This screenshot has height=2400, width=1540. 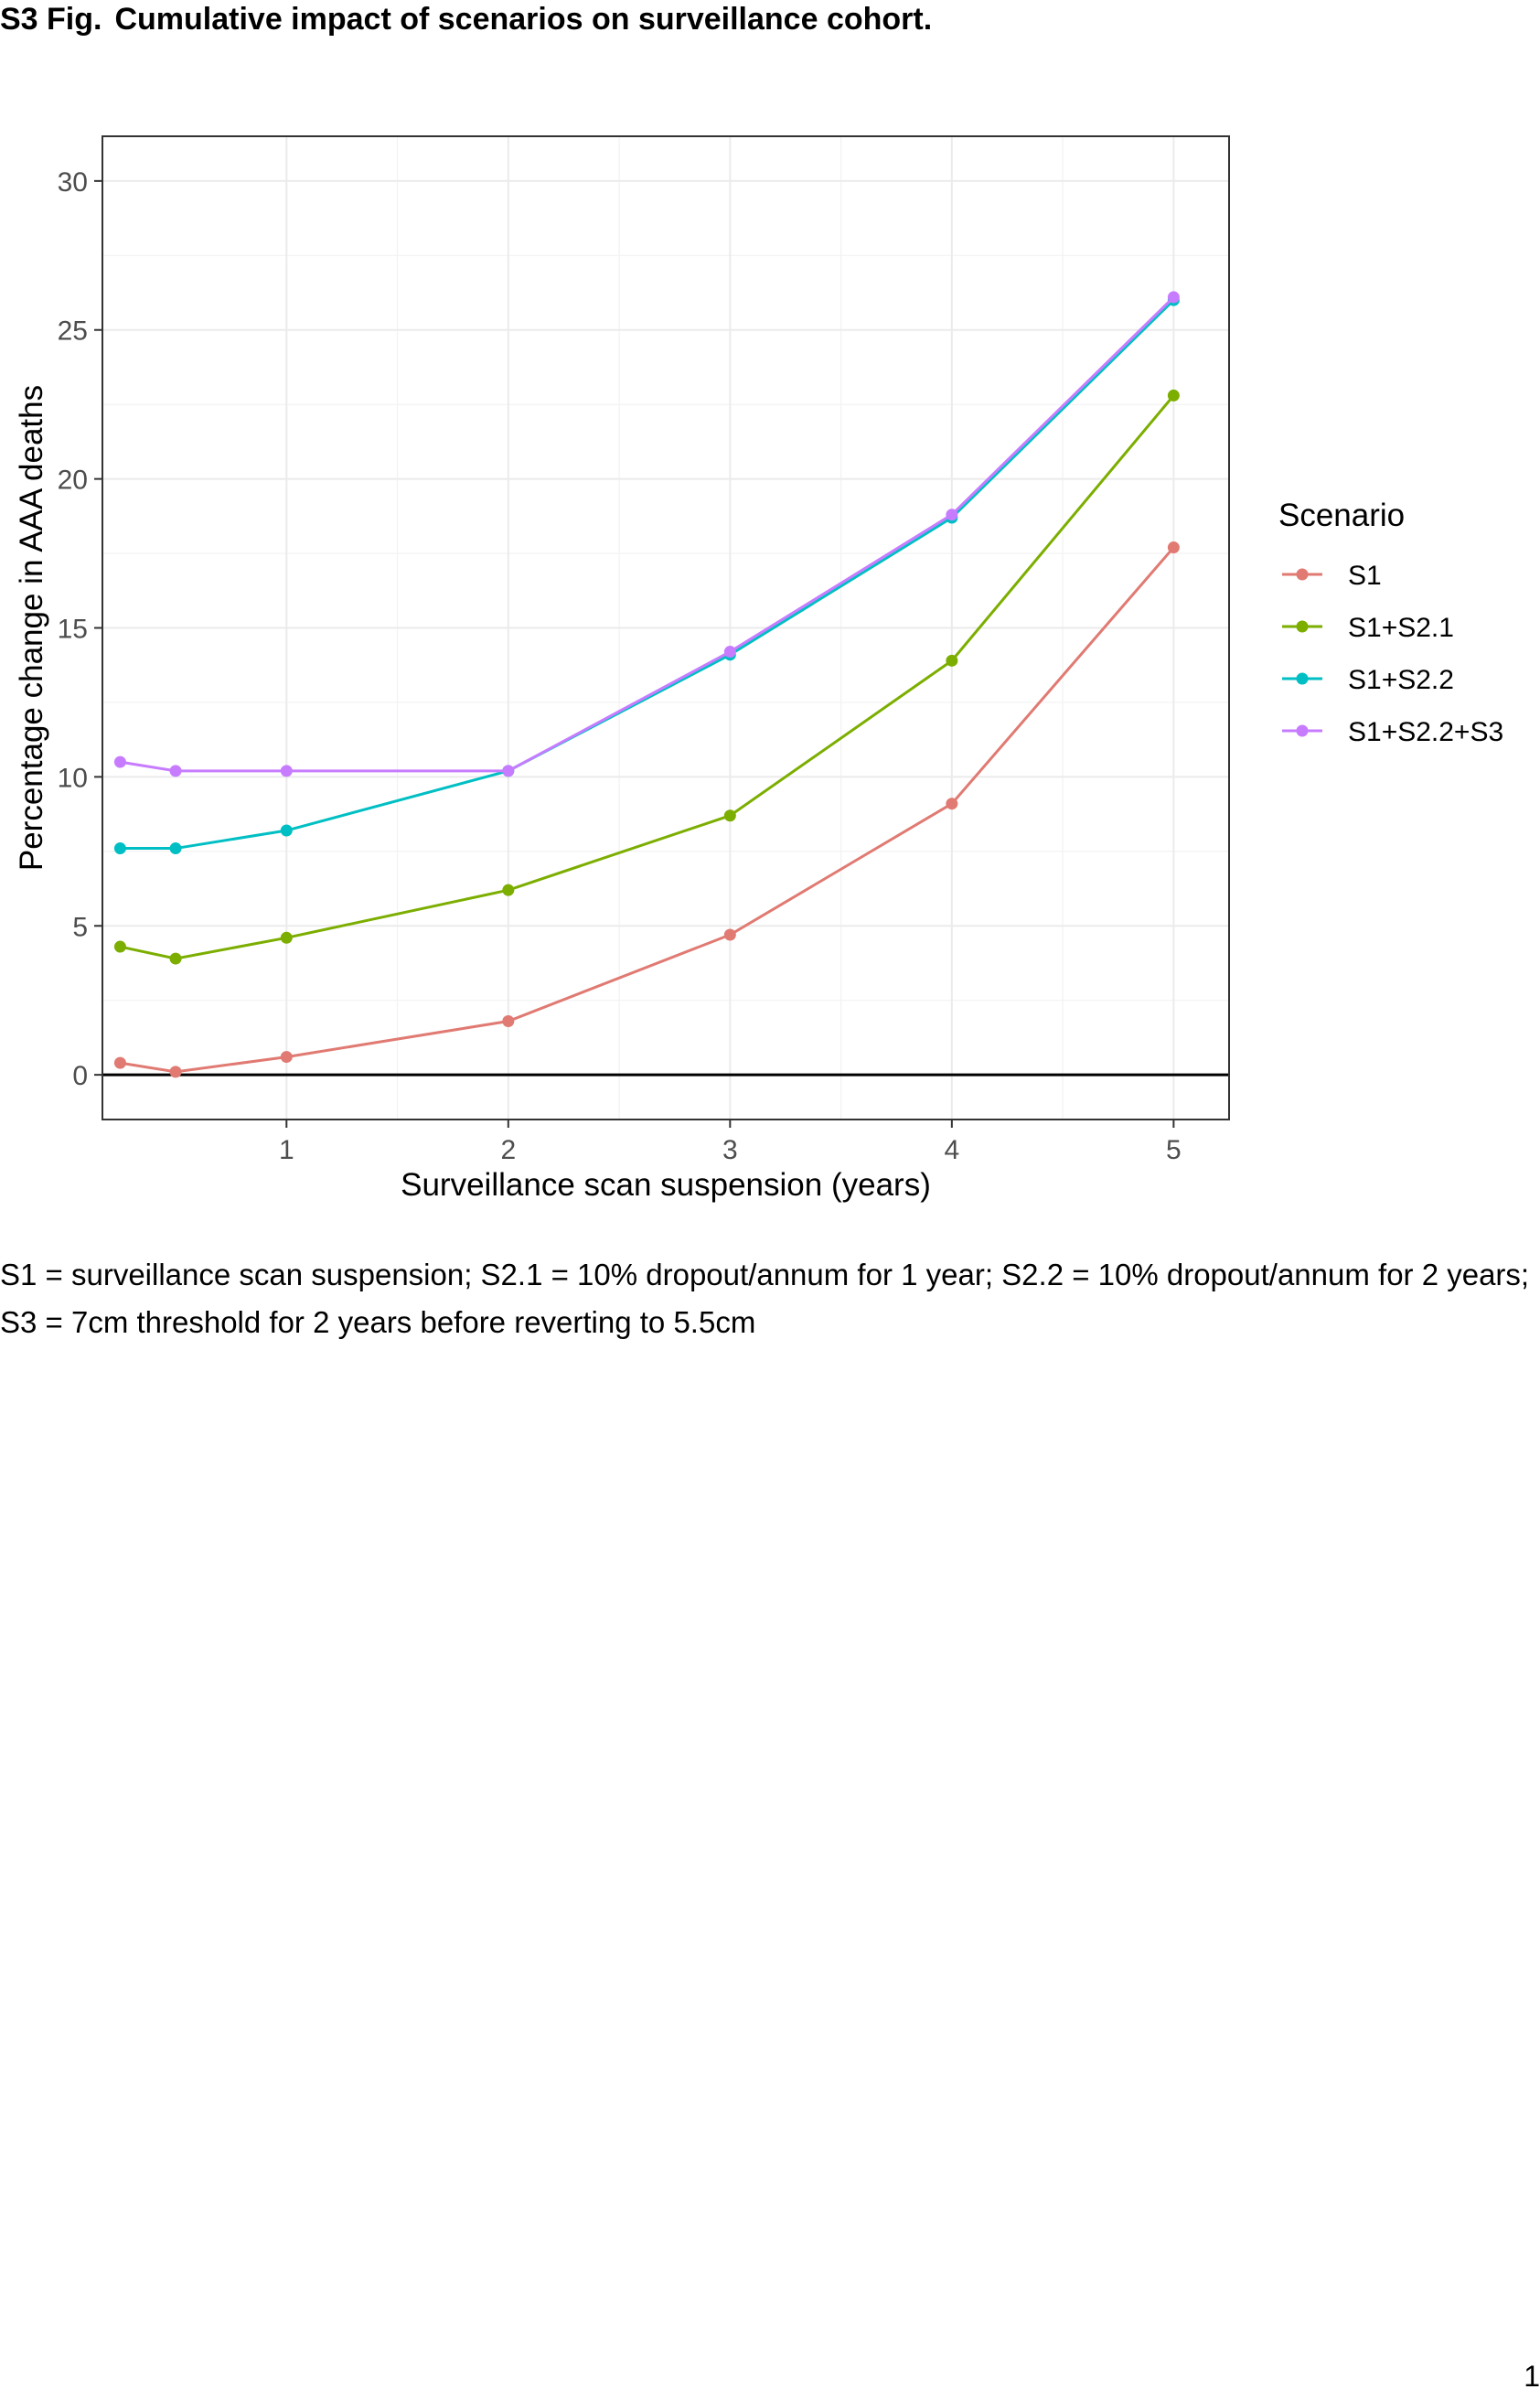 What do you see at coordinates (1341, 515) in the screenshot?
I see `legend-title: Scenario` at bounding box center [1341, 515].